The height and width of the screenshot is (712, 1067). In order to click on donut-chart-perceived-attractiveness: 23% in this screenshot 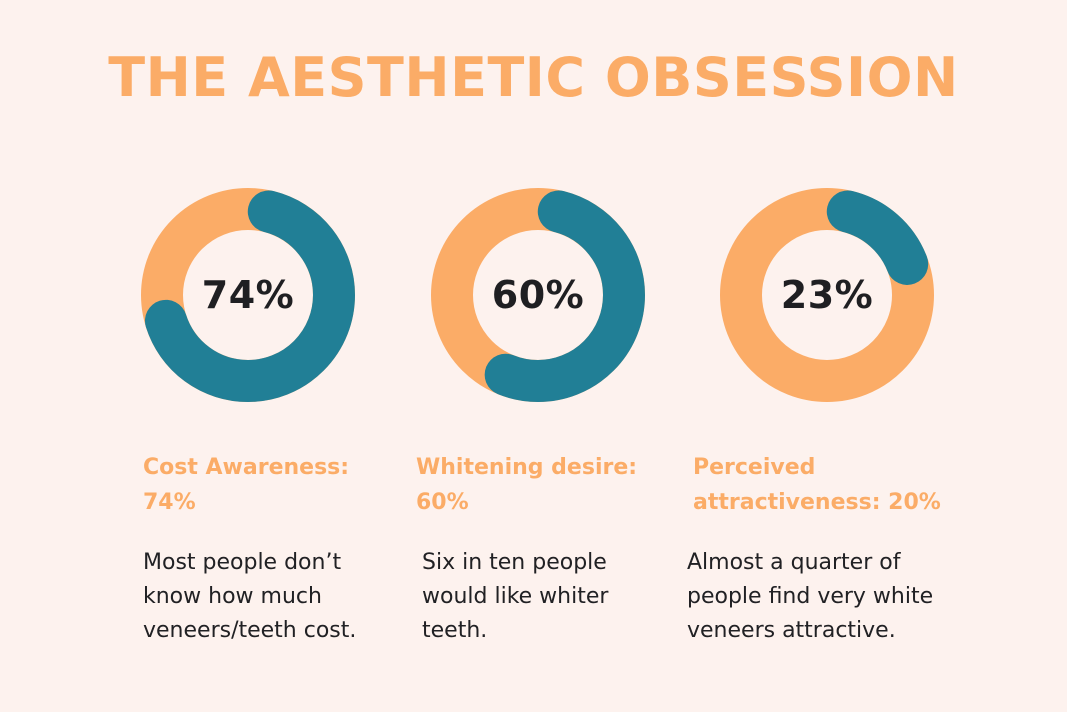, I will do `click(827, 295)`.